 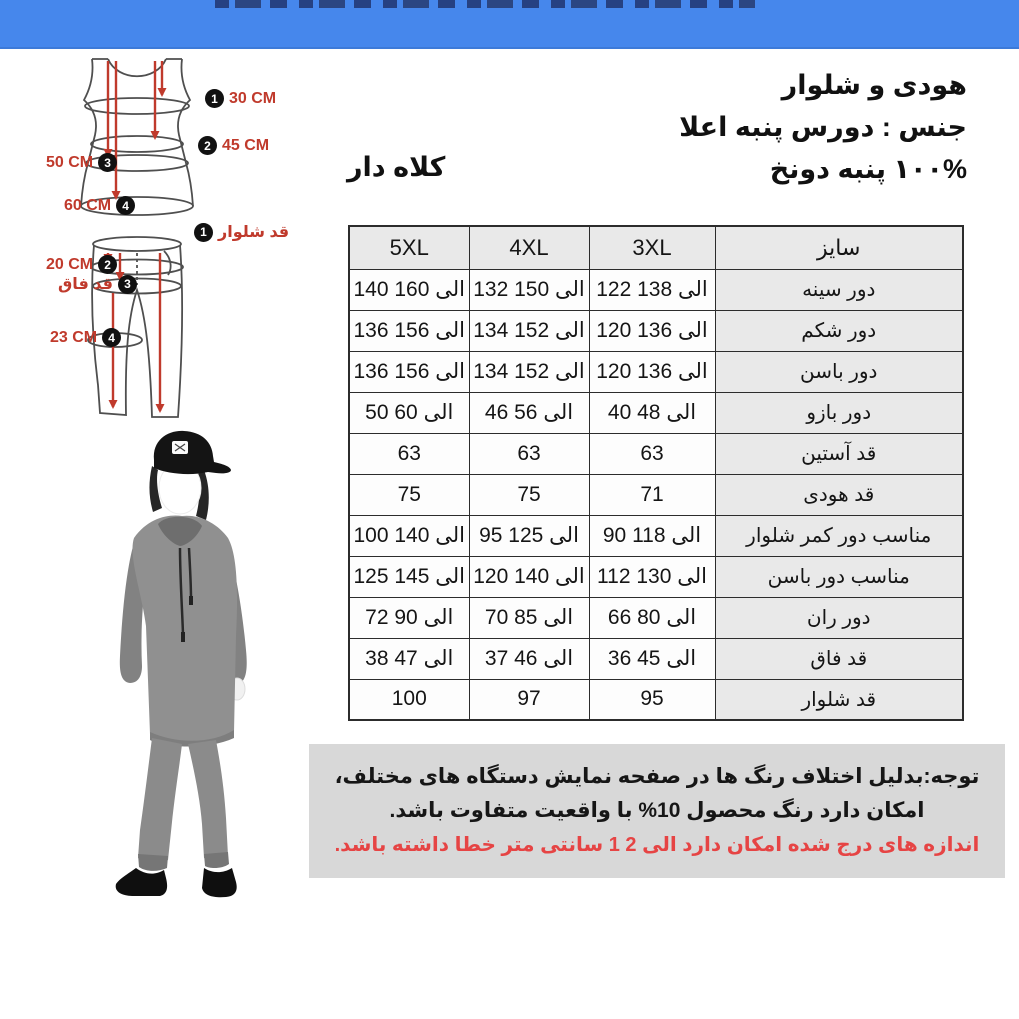 I want to click on measure-label-50cm: 50 CM 3, so click(x=82, y=162).